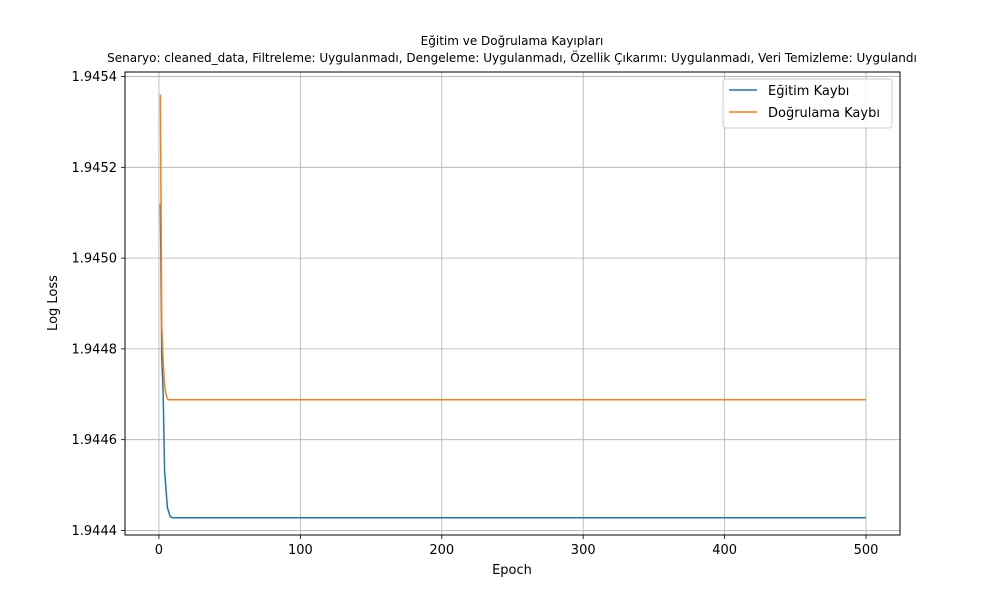  Describe the element at coordinates (300, 550) in the screenshot. I see `x-tick-label: 100` at that location.